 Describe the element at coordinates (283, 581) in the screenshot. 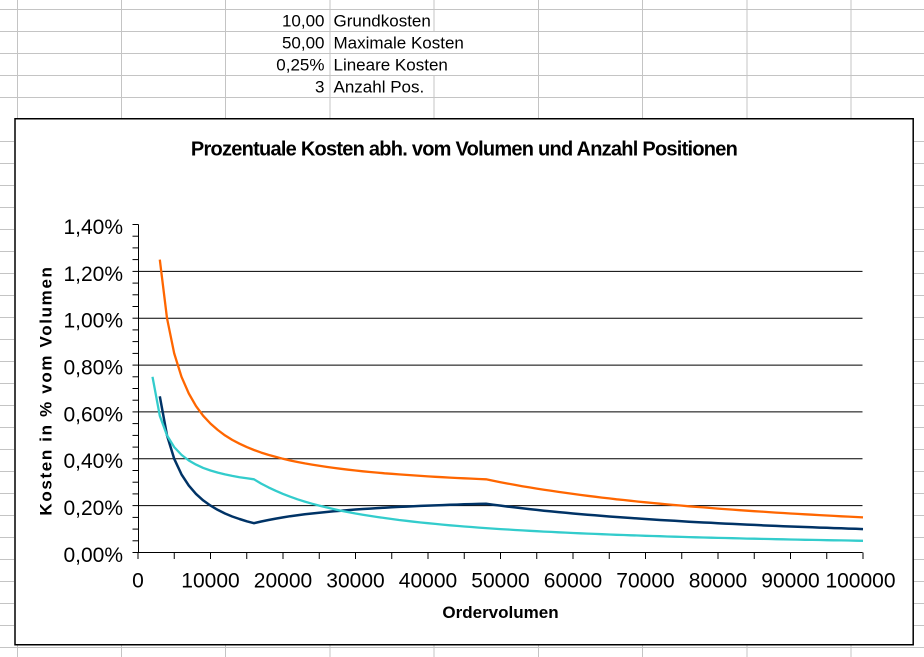

I see `svg-text: 20000` at that location.